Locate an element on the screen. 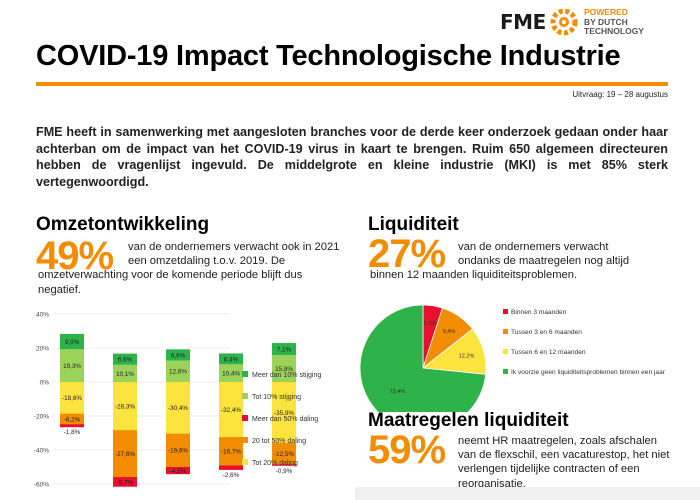  bar-data-label: -32,4% is located at coordinates (231, 410).